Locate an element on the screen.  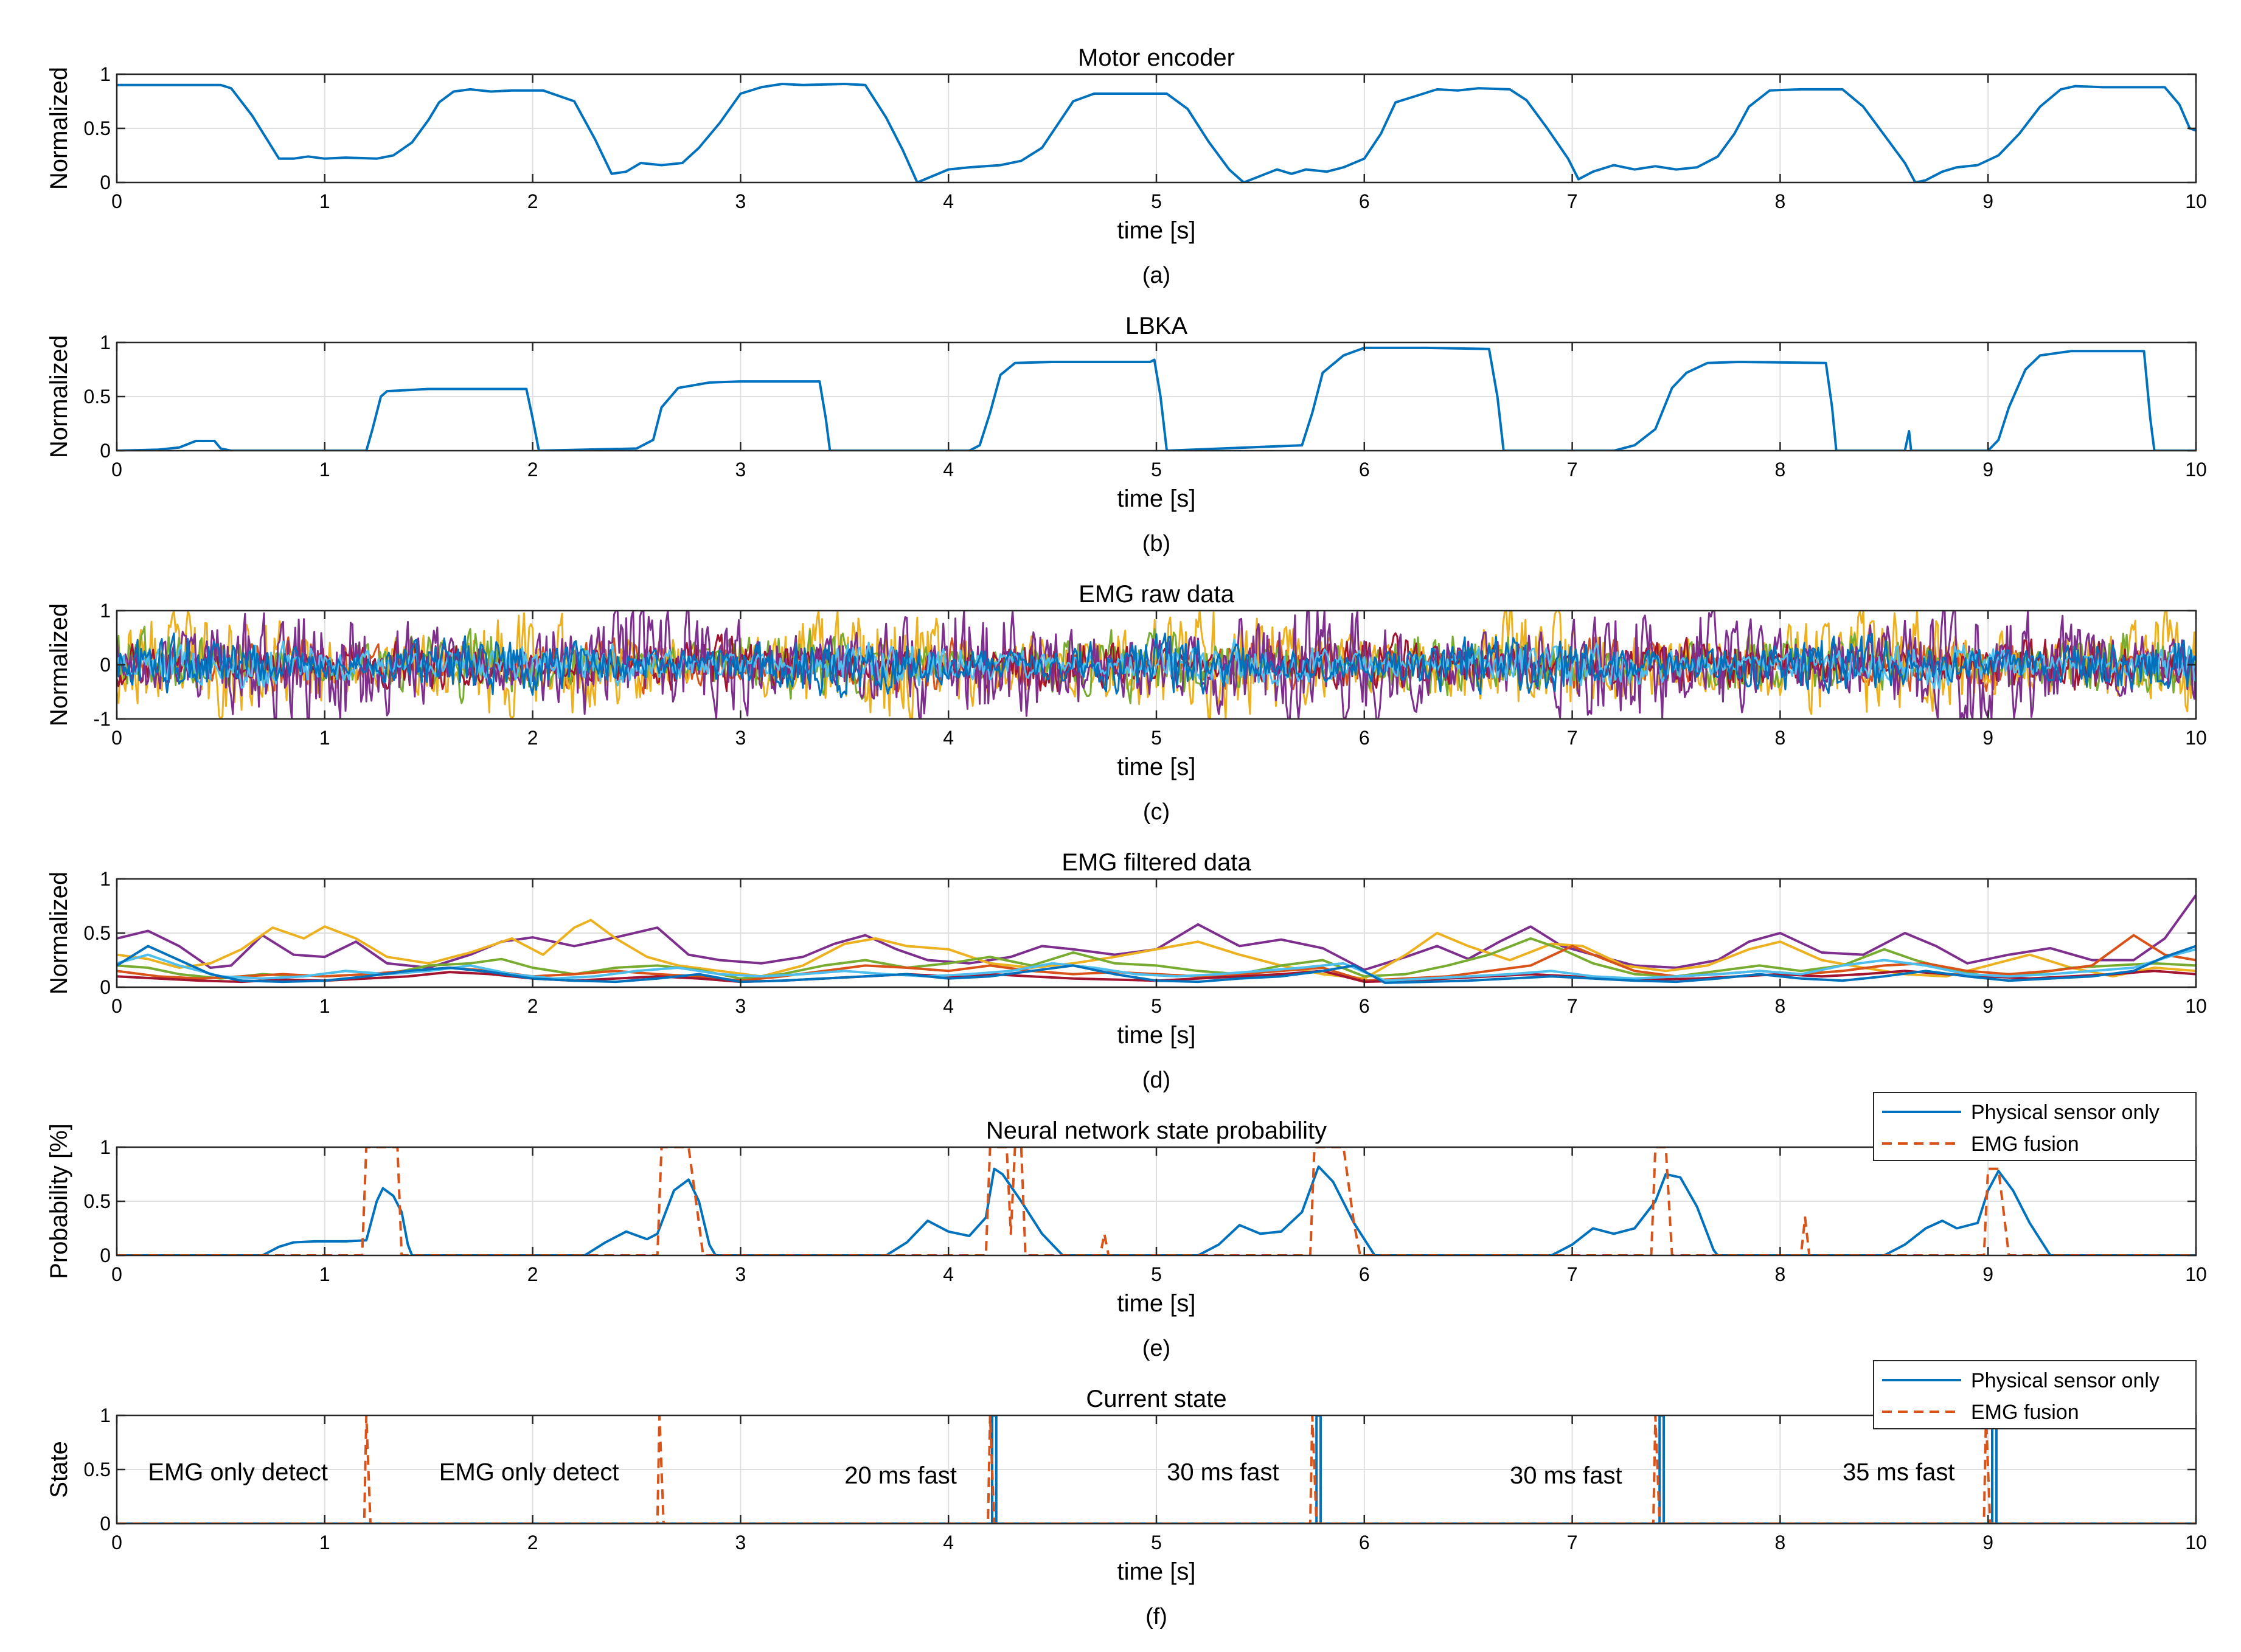
chart-title: EMG raw data is located at coordinates (1157, 594).